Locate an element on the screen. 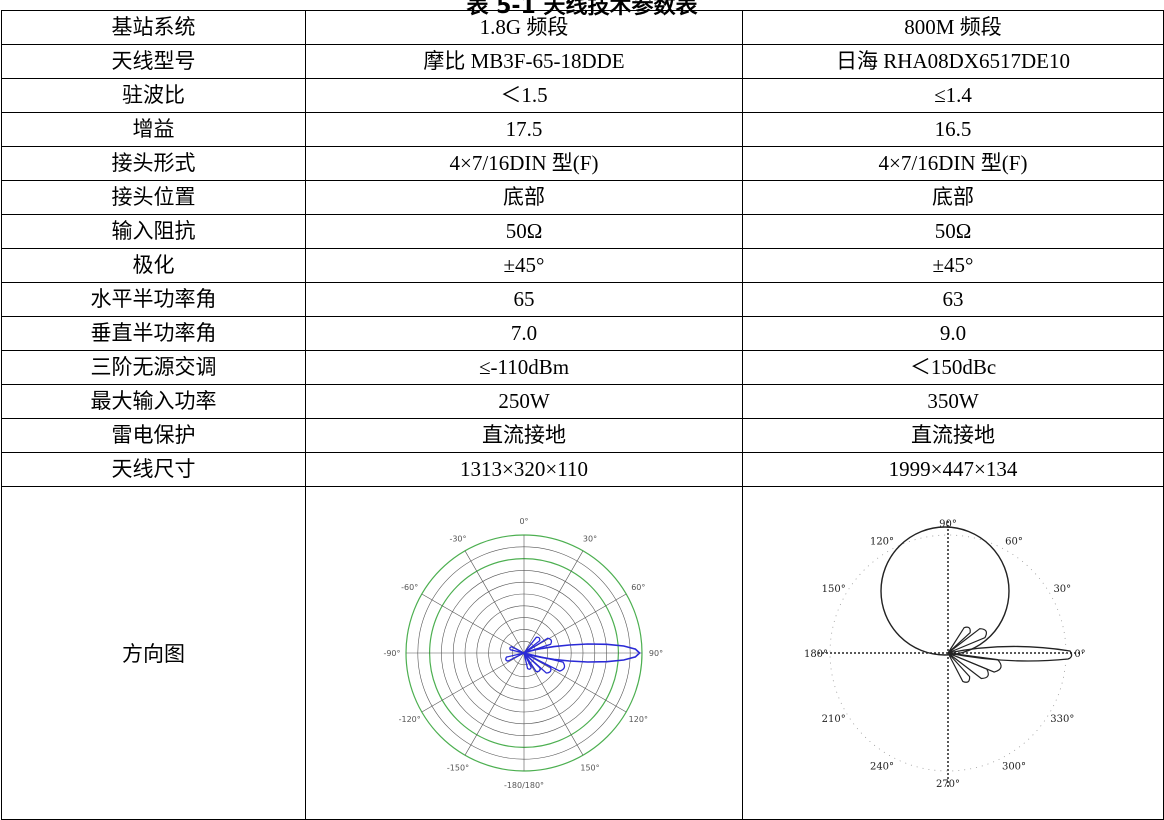 This screenshot has height=820, width=1164. cell-label: 增益 is located at coordinates (153, 129).